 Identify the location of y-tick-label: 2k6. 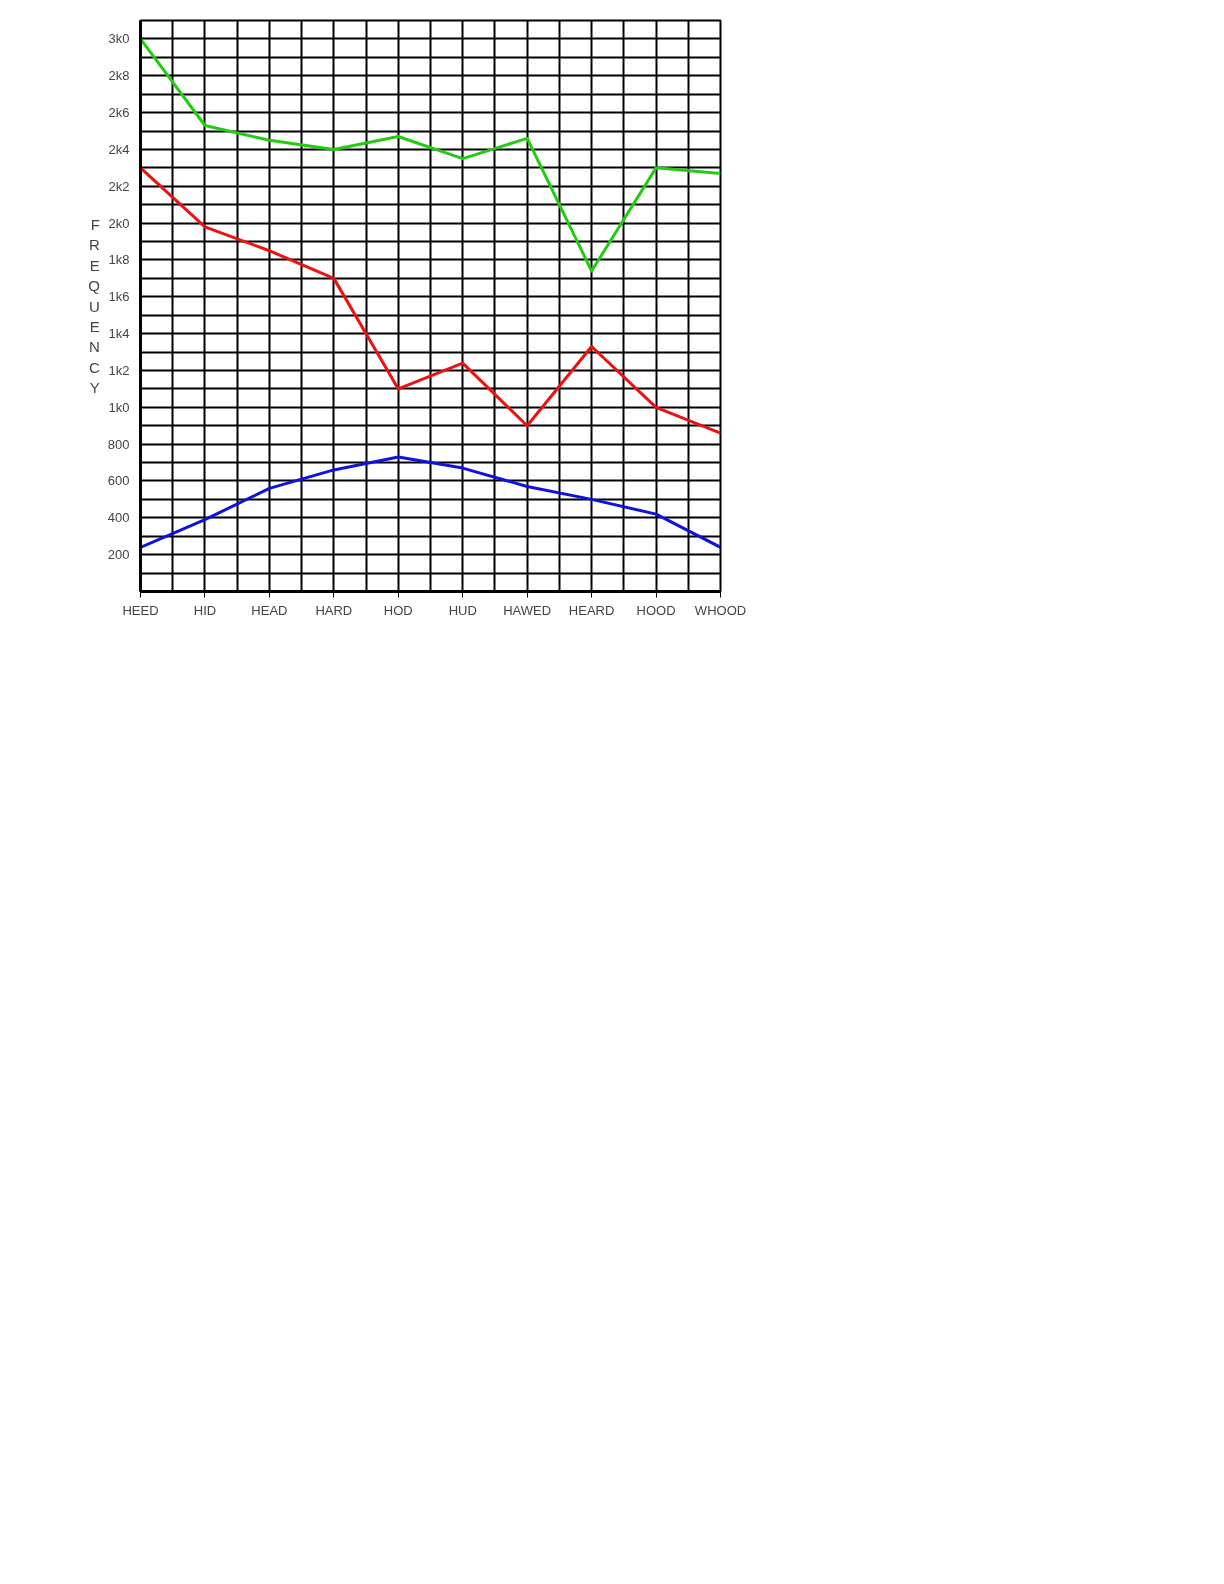
(119, 113).